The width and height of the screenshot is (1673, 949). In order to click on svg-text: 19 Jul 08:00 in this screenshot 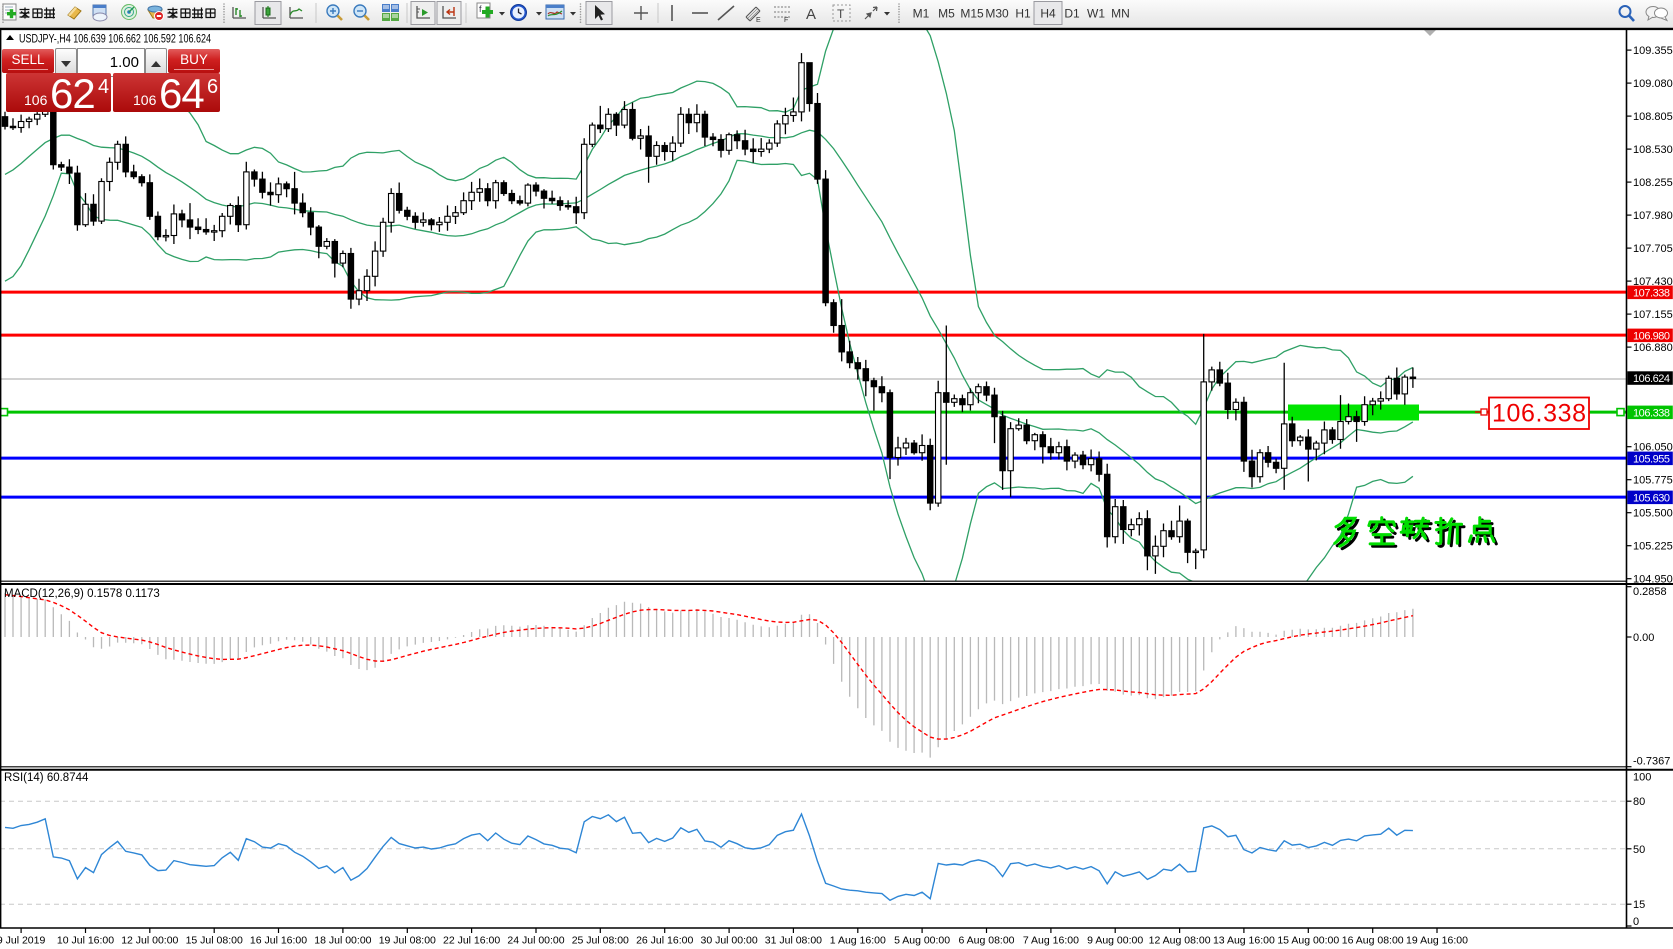, I will do `click(407, 941)`.